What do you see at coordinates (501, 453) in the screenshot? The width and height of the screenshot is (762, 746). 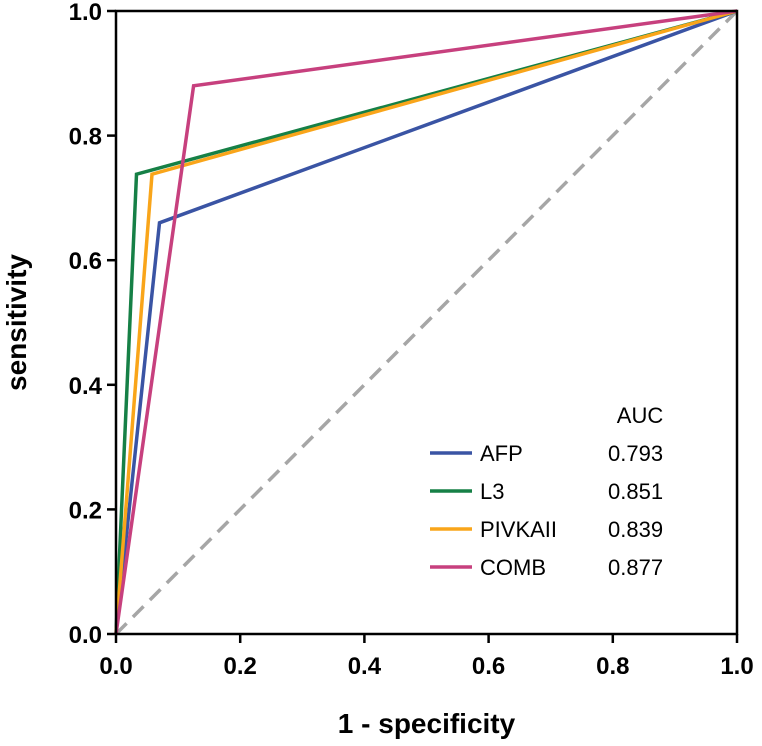 I see `legend-label-afp: AFP` at bounding box center [501, 453].